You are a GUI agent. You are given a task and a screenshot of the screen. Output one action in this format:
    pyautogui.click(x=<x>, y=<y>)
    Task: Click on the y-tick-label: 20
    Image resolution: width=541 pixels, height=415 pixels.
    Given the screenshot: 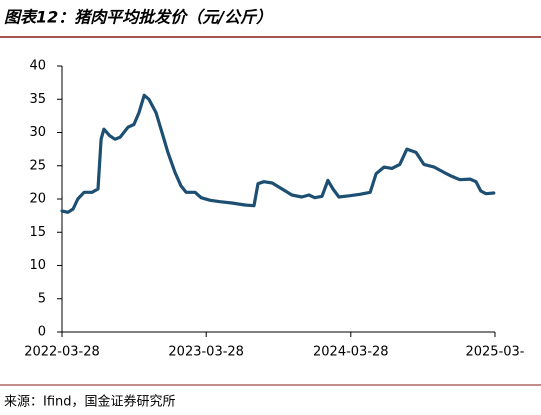 What is the action you would take?
    pyautogui.click(x=37, y=199)
    